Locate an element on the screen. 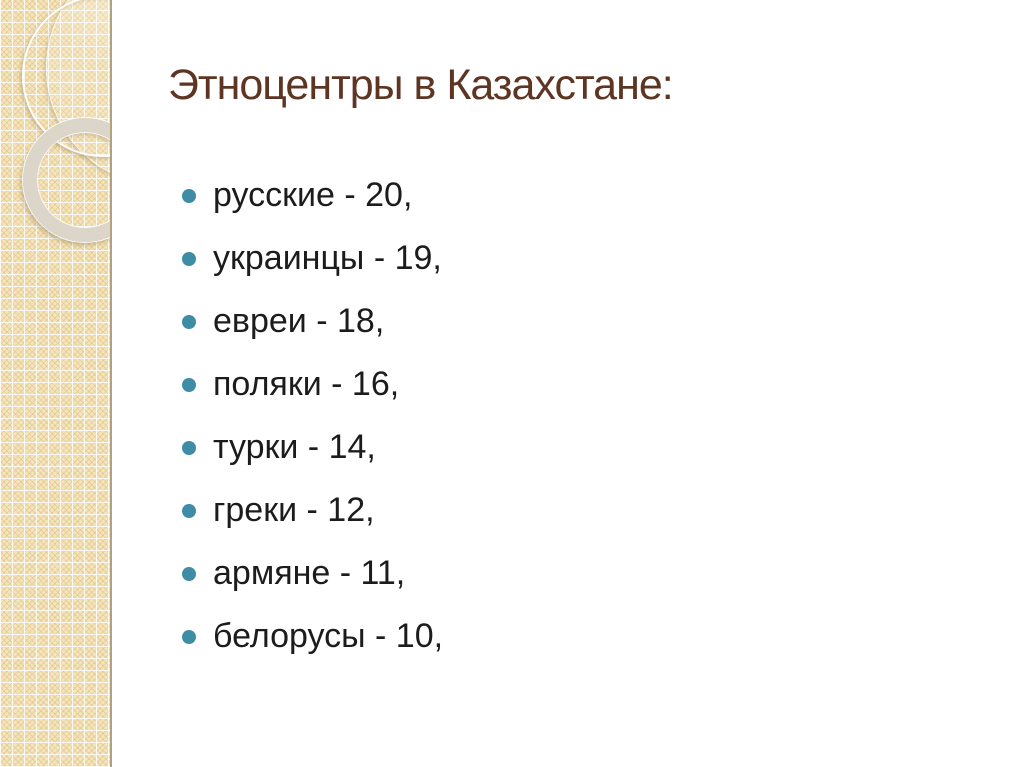  list-item: поляки - 16, is located at coordinates (277, 384).